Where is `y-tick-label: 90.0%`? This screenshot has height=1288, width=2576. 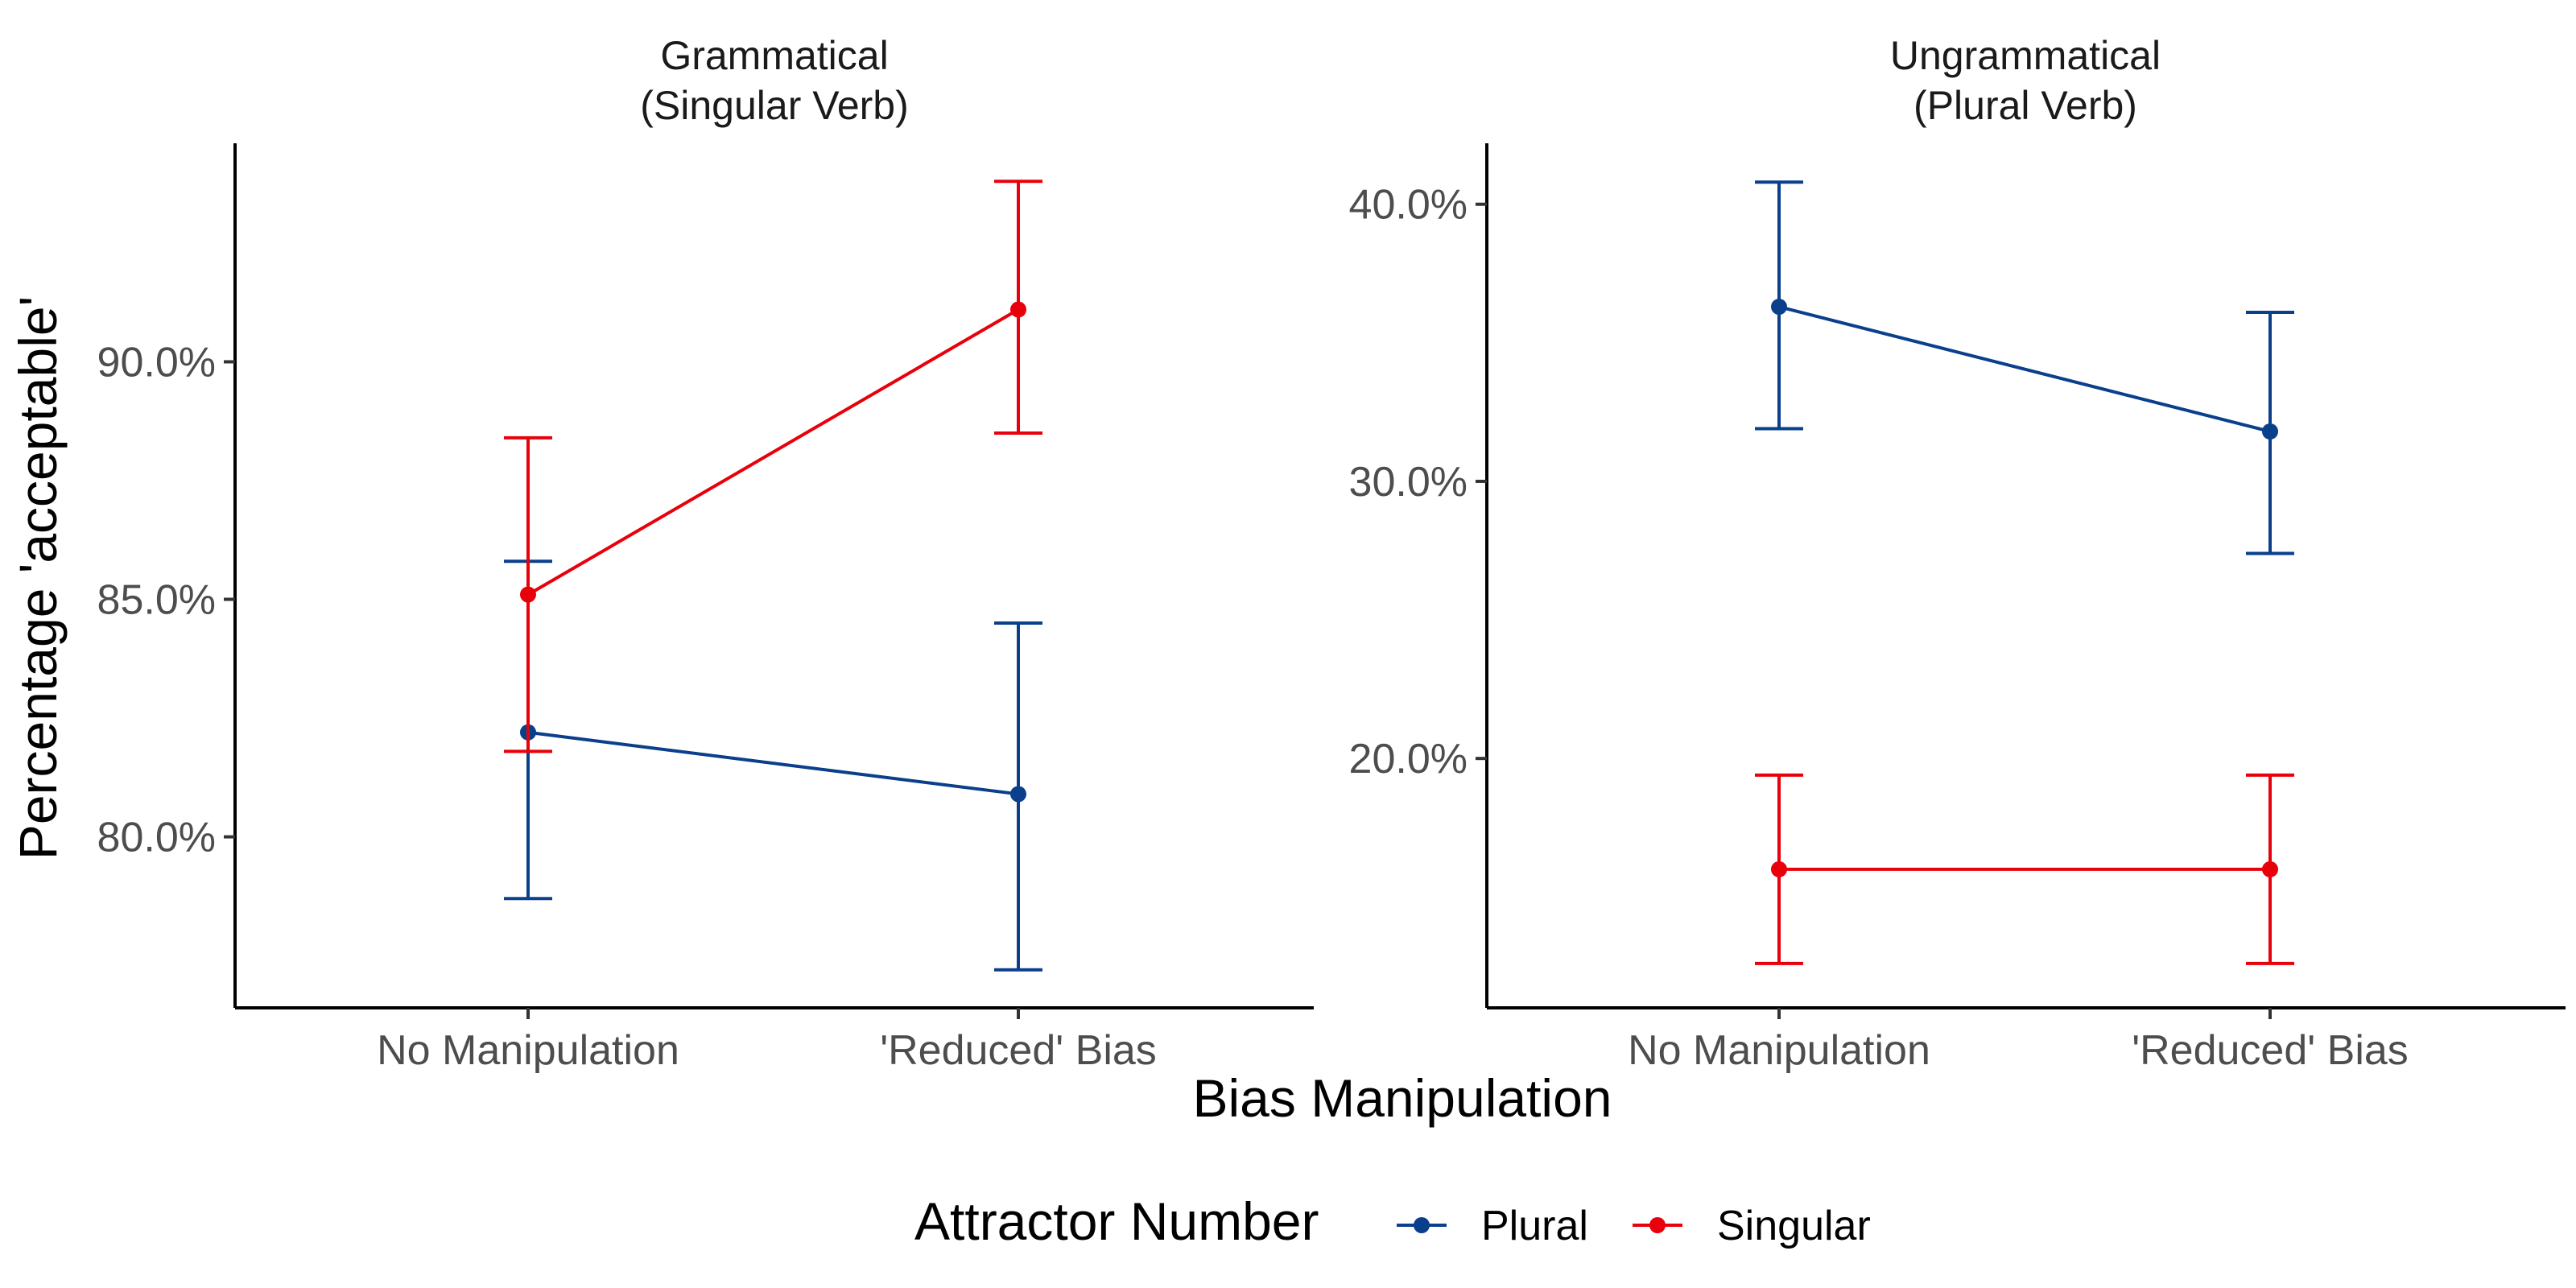
y-tick-label: 90.0% is located at coordinates (156, 362).